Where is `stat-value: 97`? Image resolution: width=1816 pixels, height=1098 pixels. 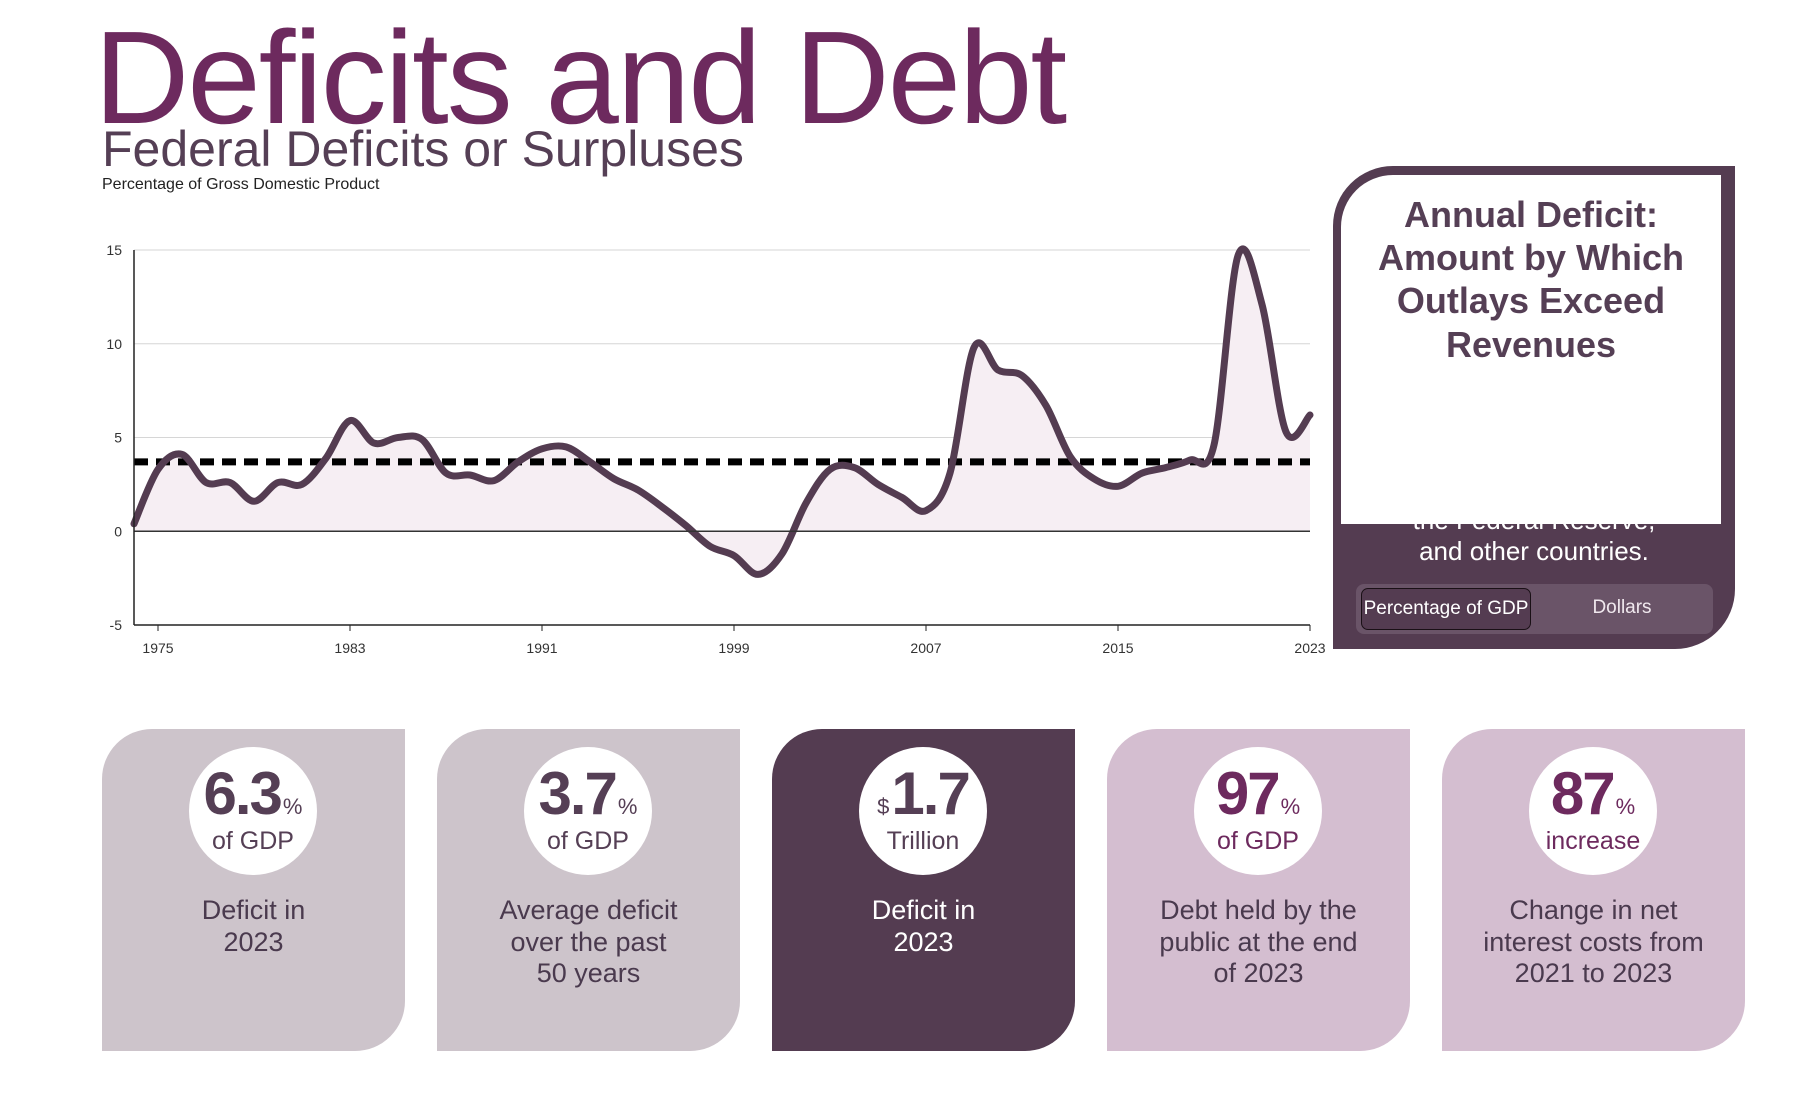
stat-value: 97 is located at coordinates (1248, 793).